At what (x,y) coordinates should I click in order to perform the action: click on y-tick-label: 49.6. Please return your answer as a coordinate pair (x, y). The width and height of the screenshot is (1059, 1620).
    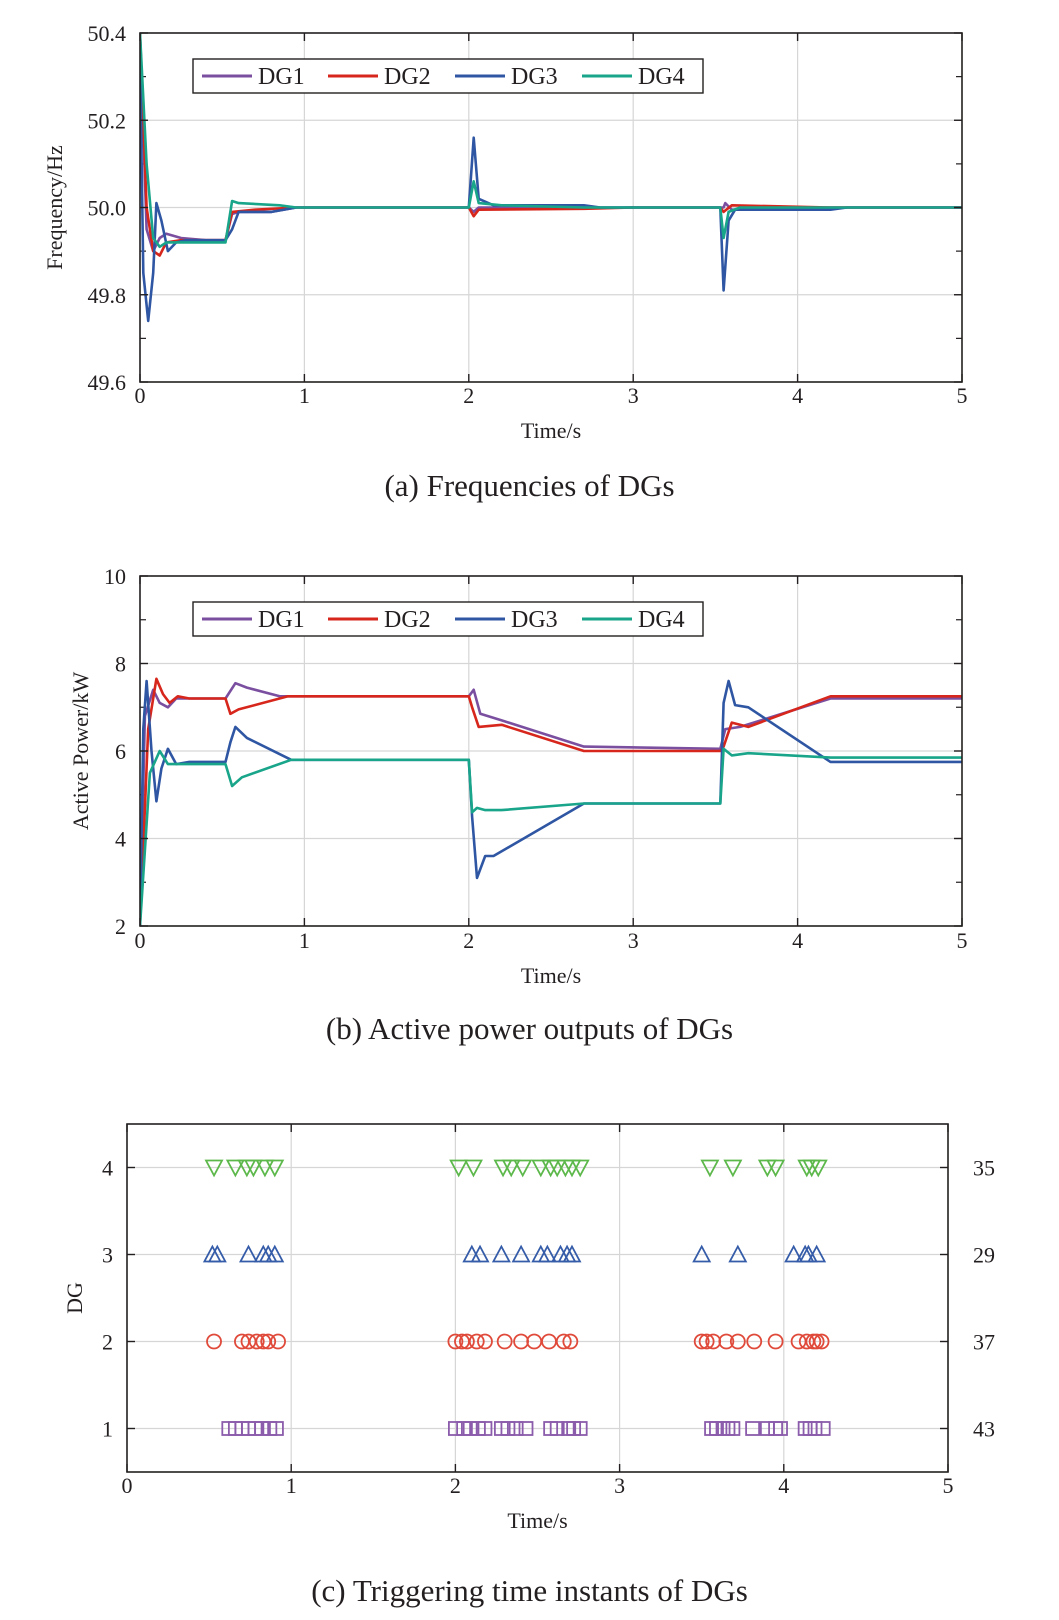
    Looking at the image, I should click on (107, 382).